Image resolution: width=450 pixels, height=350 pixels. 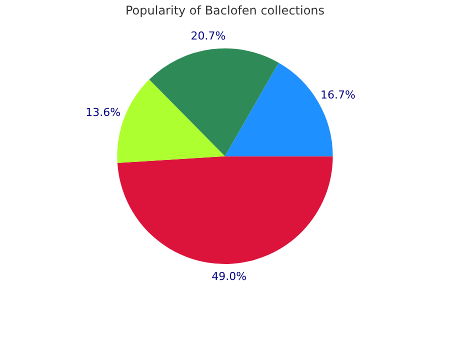 I want to click on chart-title: Popularity of Baclofen collections, so click(x=225, y=10).